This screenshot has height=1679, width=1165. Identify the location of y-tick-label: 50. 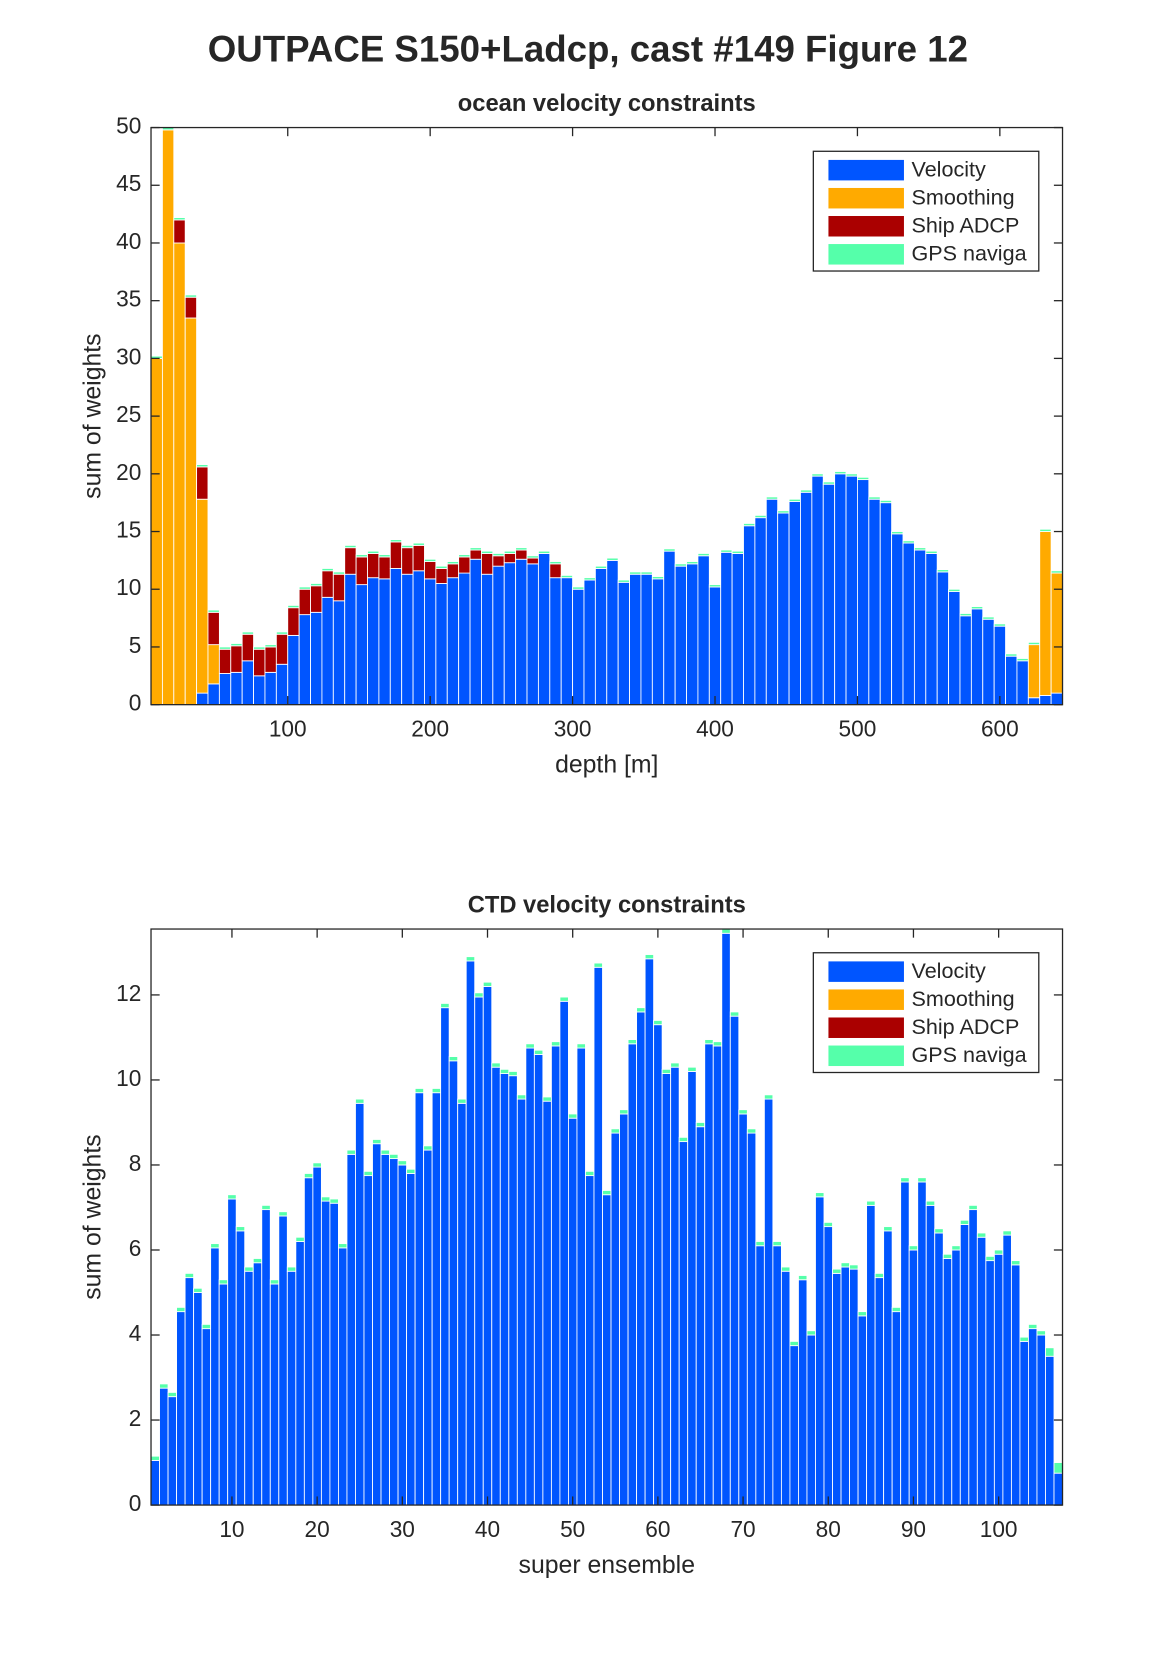
(128, 126).